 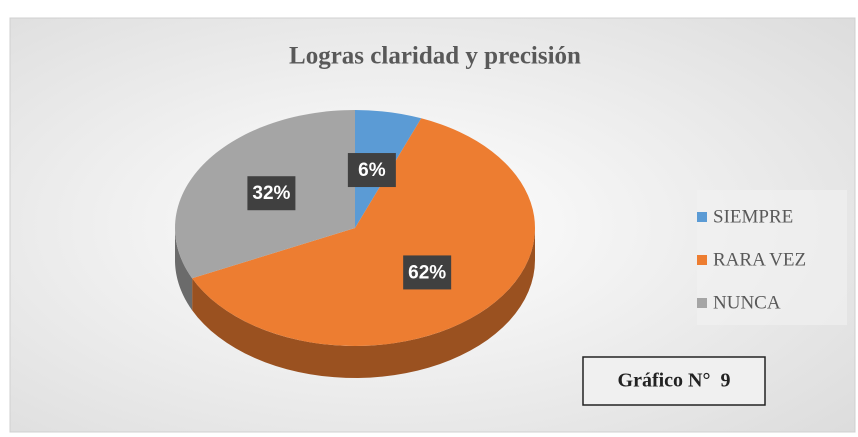 I want to click on data-label: 6%, so click(x=372, y=170).